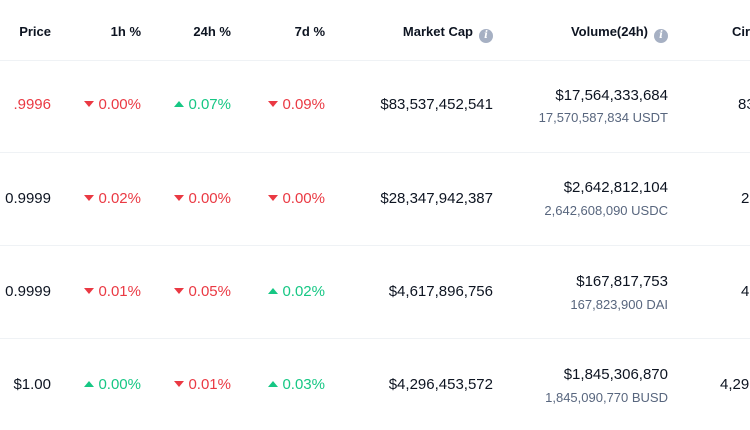 The height and width of the screenshot is (430, 750). Describe the element at coordinates (606, 397) in the screenshot. I see `volume-native-value: 1,845,090,770 BUSD` at that location.